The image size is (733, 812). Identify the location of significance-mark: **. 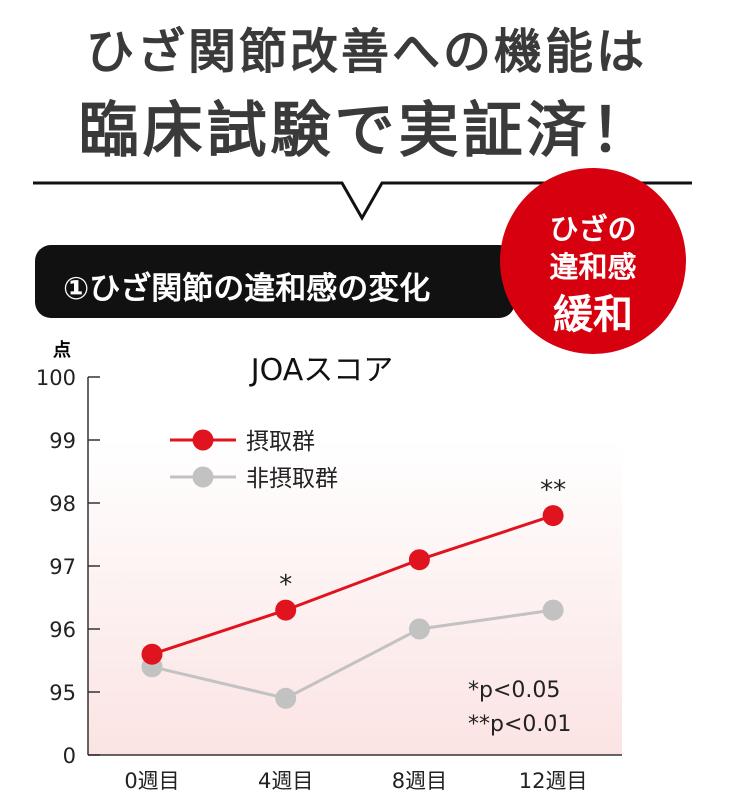
(553, 491).